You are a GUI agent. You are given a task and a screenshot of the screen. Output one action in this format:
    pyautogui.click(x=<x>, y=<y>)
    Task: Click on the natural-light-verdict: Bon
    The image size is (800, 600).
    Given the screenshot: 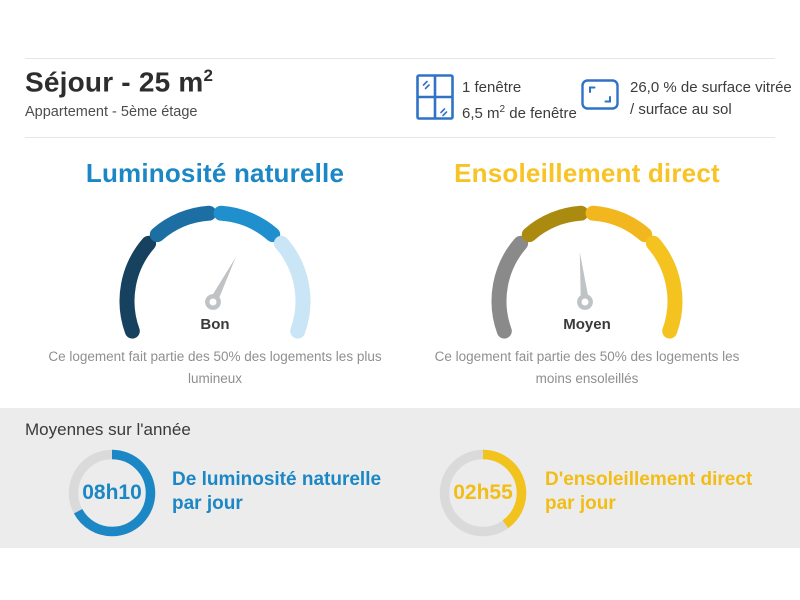 What is the action you would take?
    pyautogui.click(x=215, y=324)
    